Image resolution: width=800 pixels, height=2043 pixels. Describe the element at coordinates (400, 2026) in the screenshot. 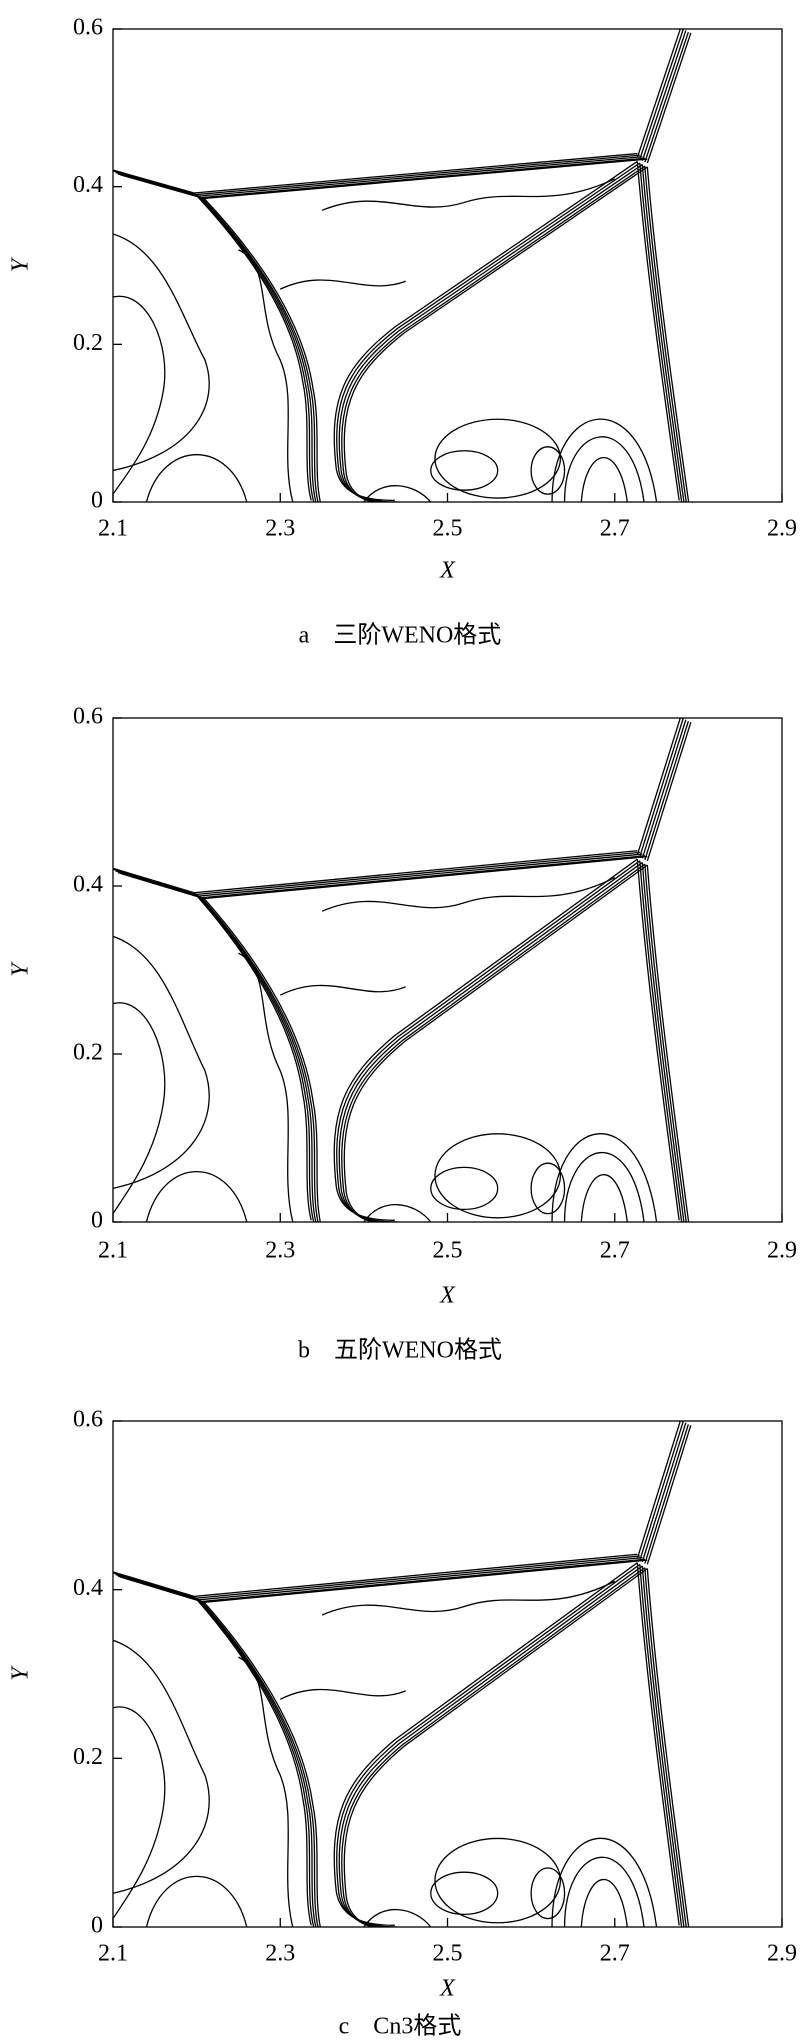

I see `caption: c Cn3格式` at that location.